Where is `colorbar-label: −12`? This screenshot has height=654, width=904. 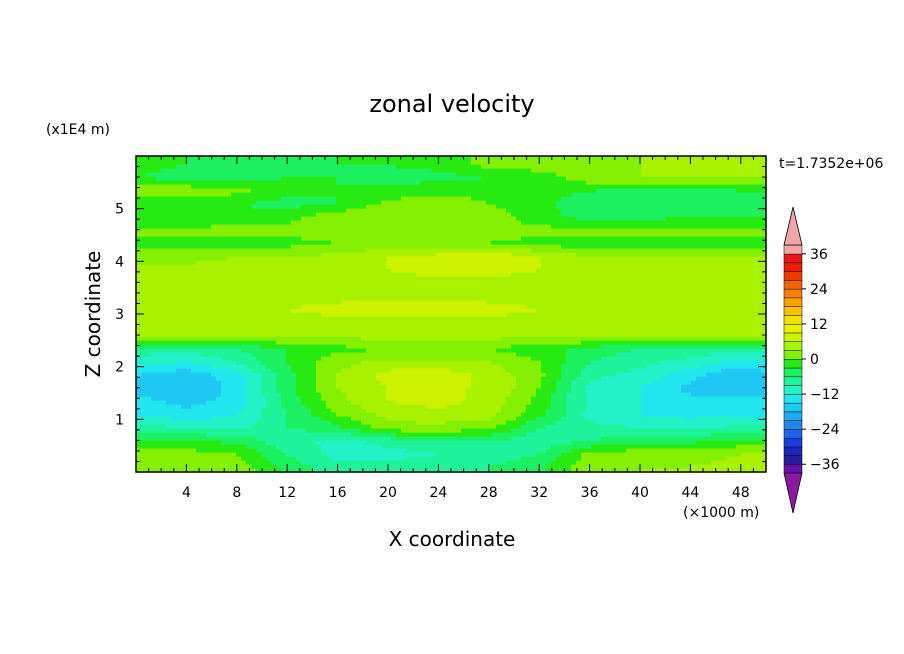
colorbar-label: −12 is located at coordinates (825, 395).